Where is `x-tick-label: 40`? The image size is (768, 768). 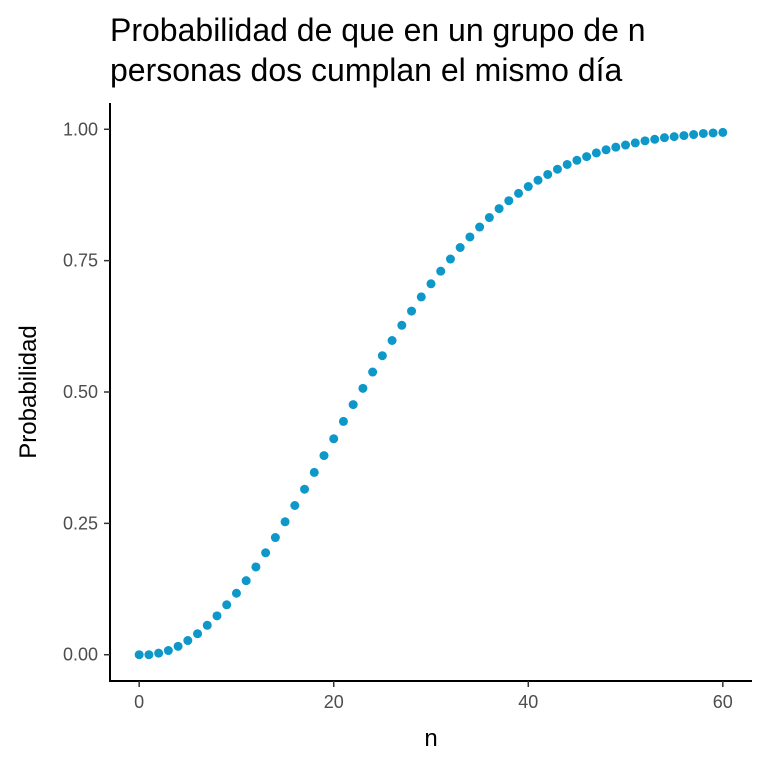 x-tick-label: 40 is located at coordinates (528, 702).